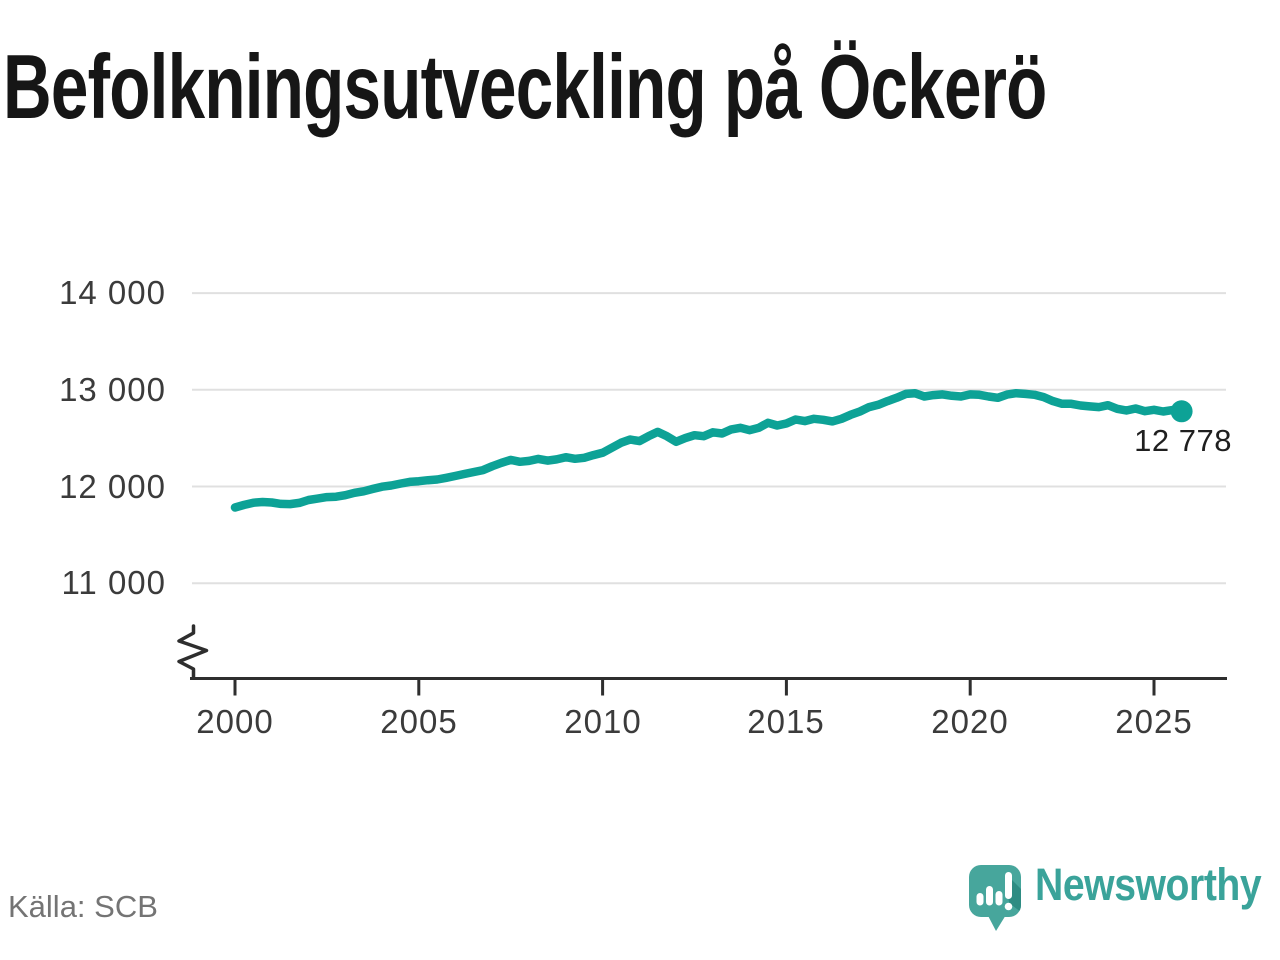 Image resolution: width=1280 pixels, height=960 pixels. What do you see at coordinates (83, 906) in the screenshot?
I see `source-label: Källa: SCB` at bounding box center [83, 906].